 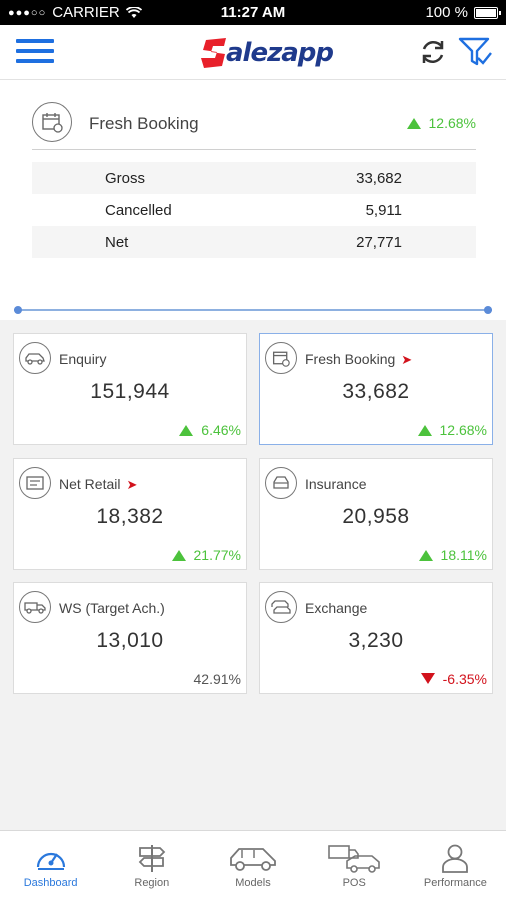 I want to click on tile-fresh-booking: Fresh Booking ➤ 33,682 12.68%, so click(x=376, y=389).